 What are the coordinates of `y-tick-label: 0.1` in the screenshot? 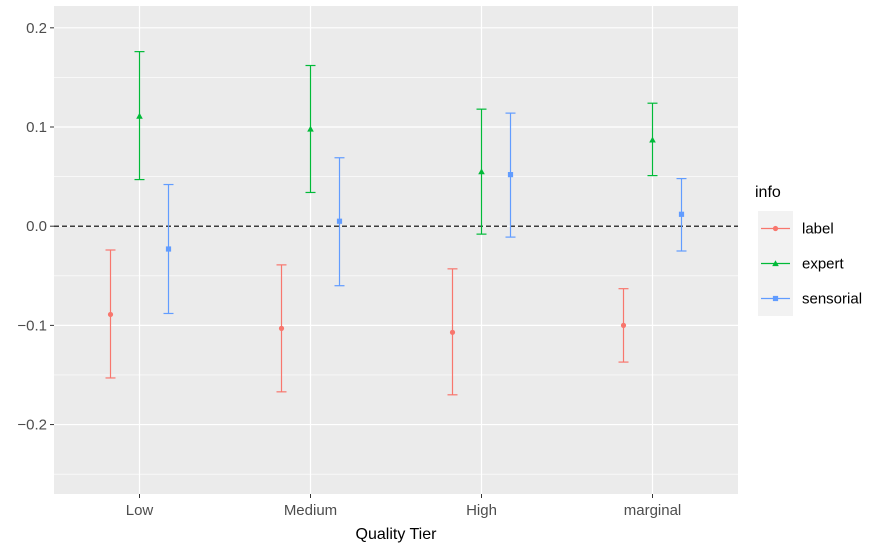 It's located at (36, 127).